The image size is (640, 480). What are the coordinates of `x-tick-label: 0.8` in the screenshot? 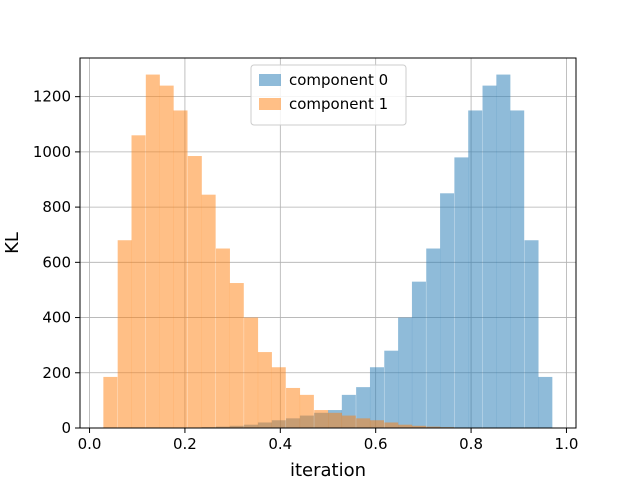 It's located at (471, 444).